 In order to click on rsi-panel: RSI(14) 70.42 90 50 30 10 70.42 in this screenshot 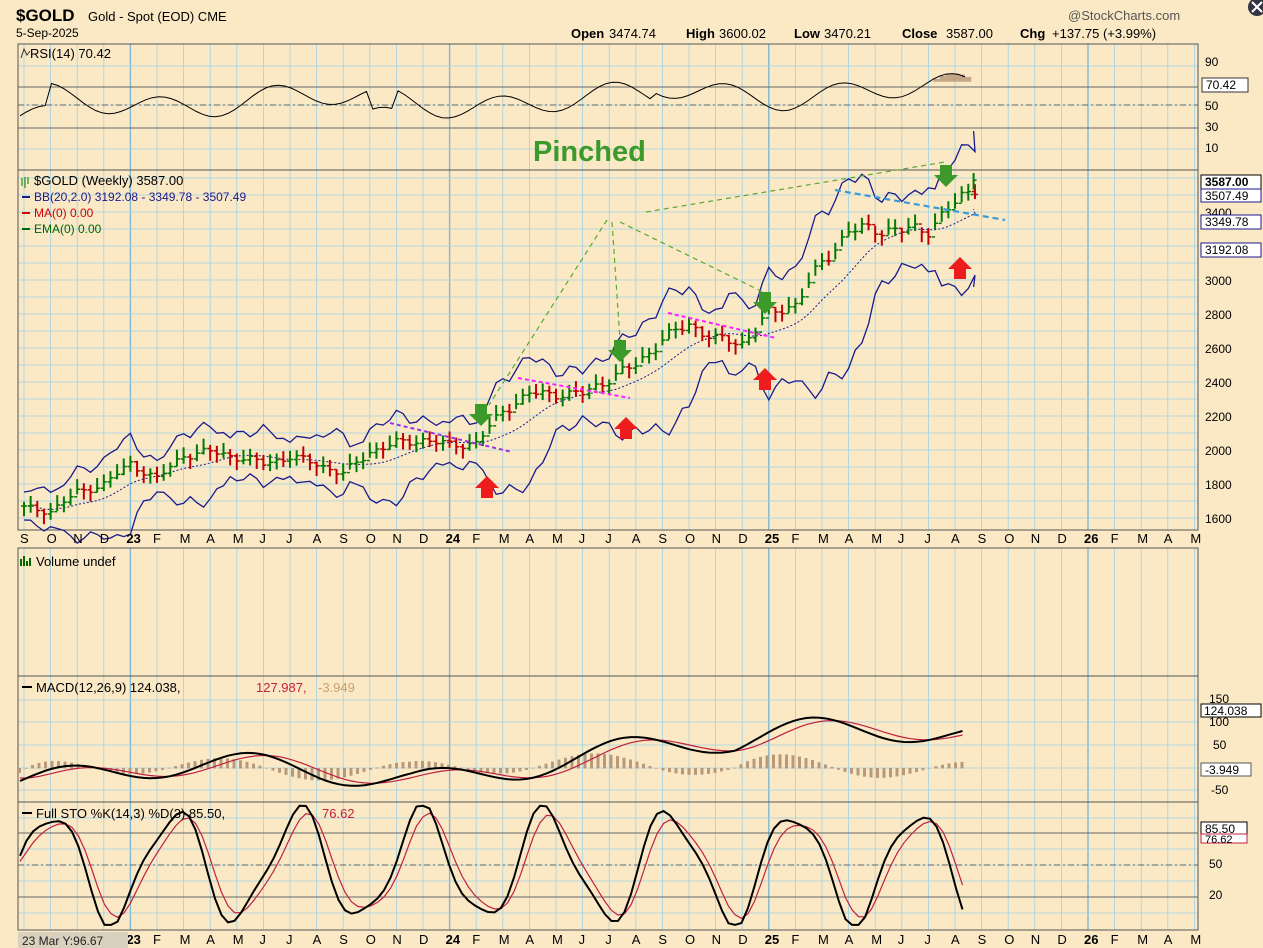, I will do `click(633, 100)`.